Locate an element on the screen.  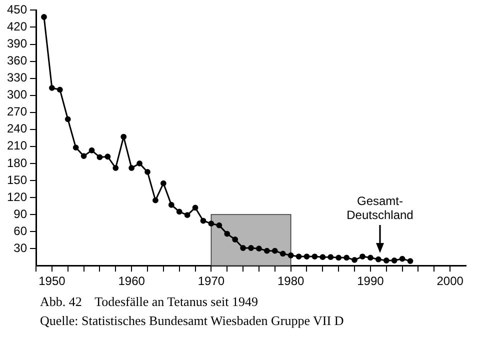
y-tick-label: 300 is located at coordinates (17, 95).